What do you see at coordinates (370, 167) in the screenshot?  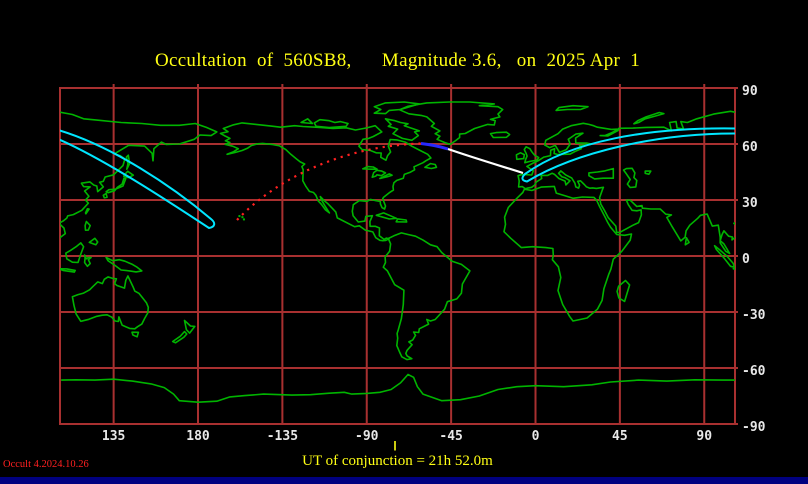 I see `coast-lake-superior` at bounding box center [370, 167].